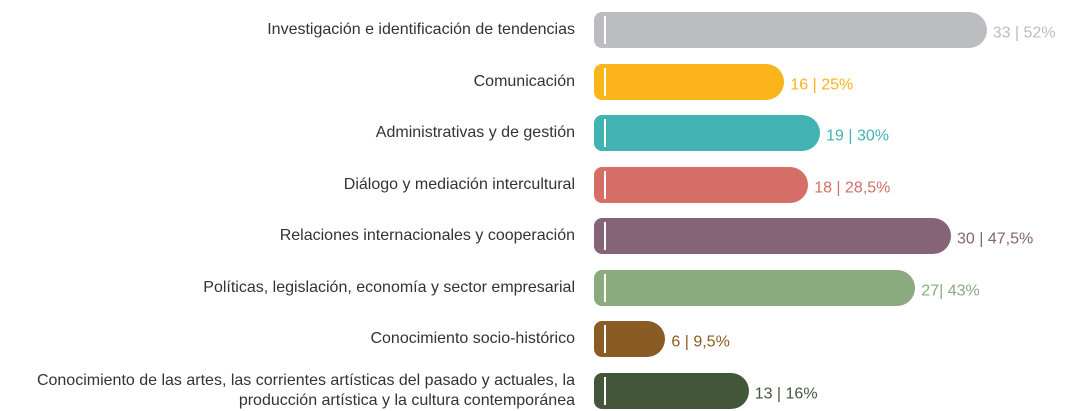 The image size is (1072, 411). Describe the element at coordinates (700, 342) in the screenshot. I see `value-label: 6 | 9,5%` at that location.